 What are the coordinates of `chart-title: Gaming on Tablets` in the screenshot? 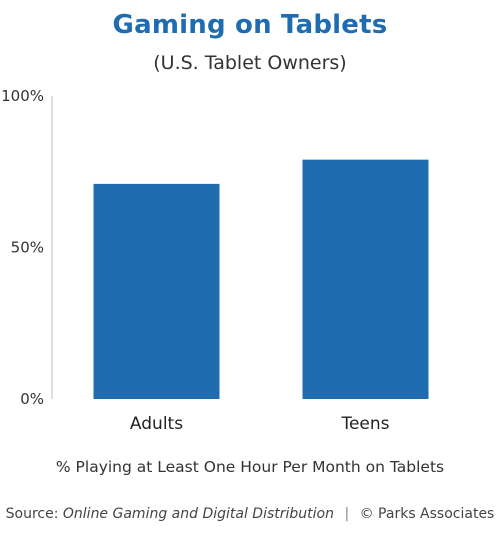 It's located at (250, 25).